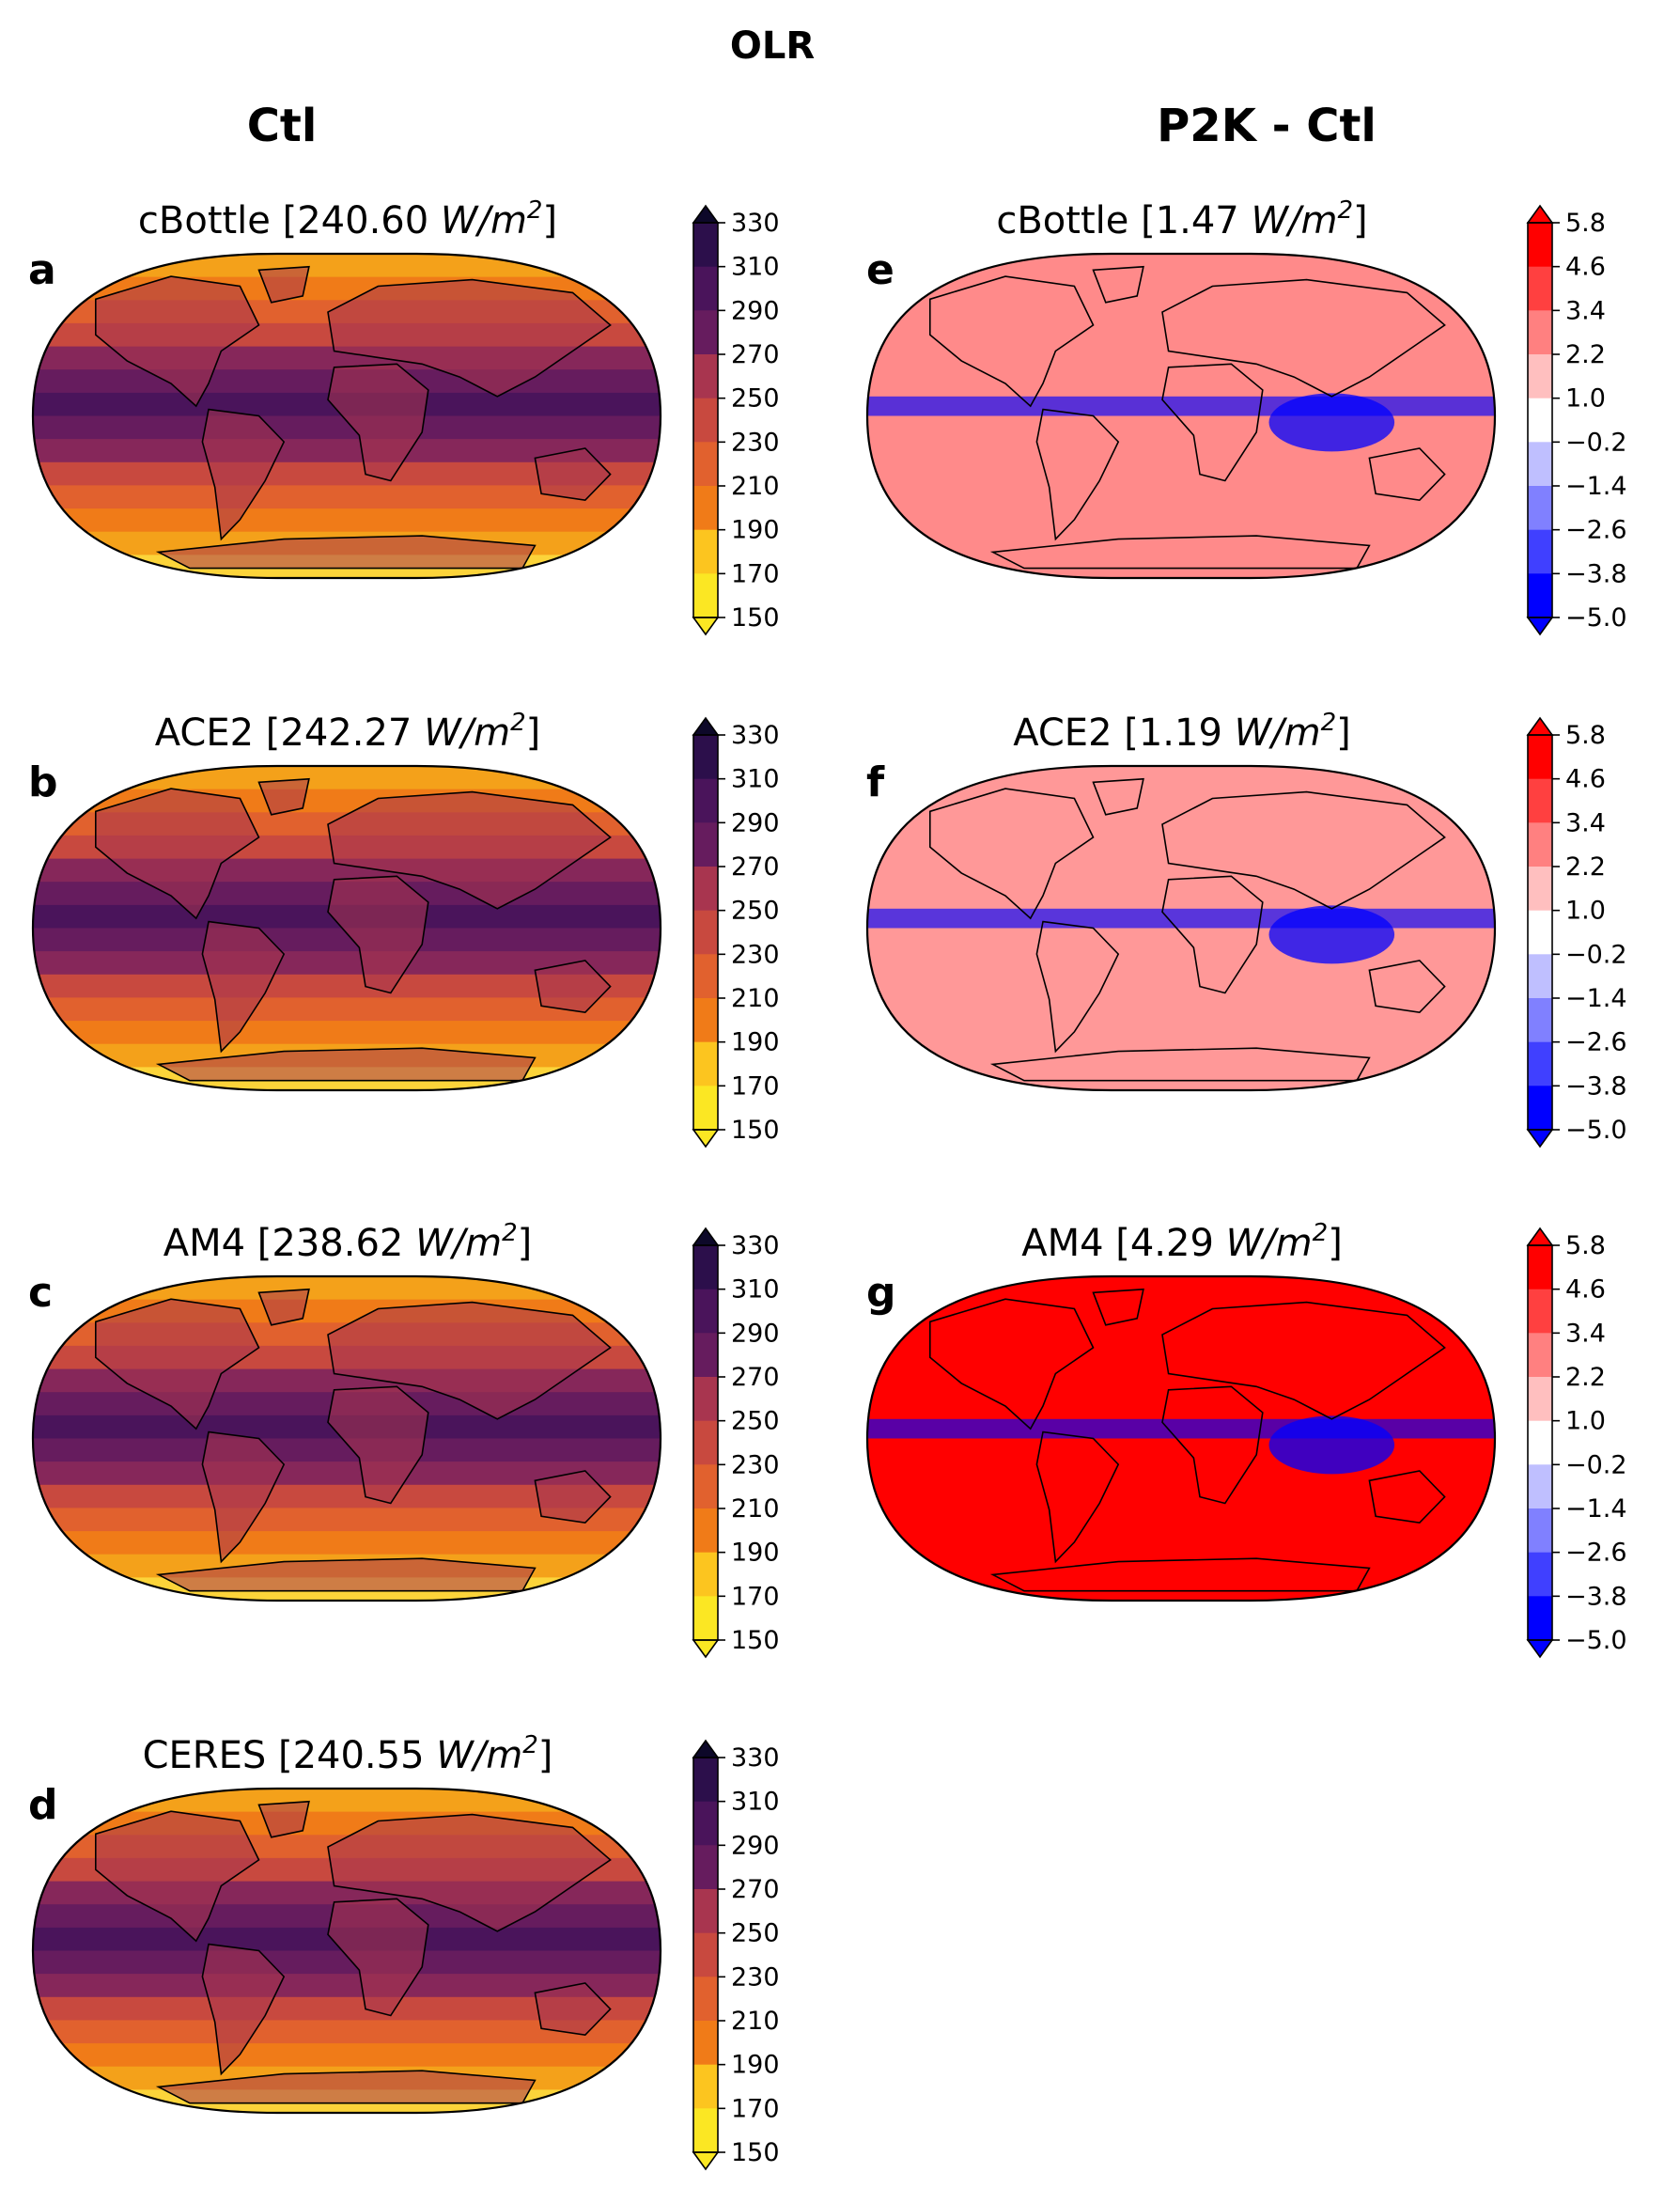 The width and height of the screenshot is (1680, 2188). I want to click on panel-model-name: cBottle [, so click(217, 220).